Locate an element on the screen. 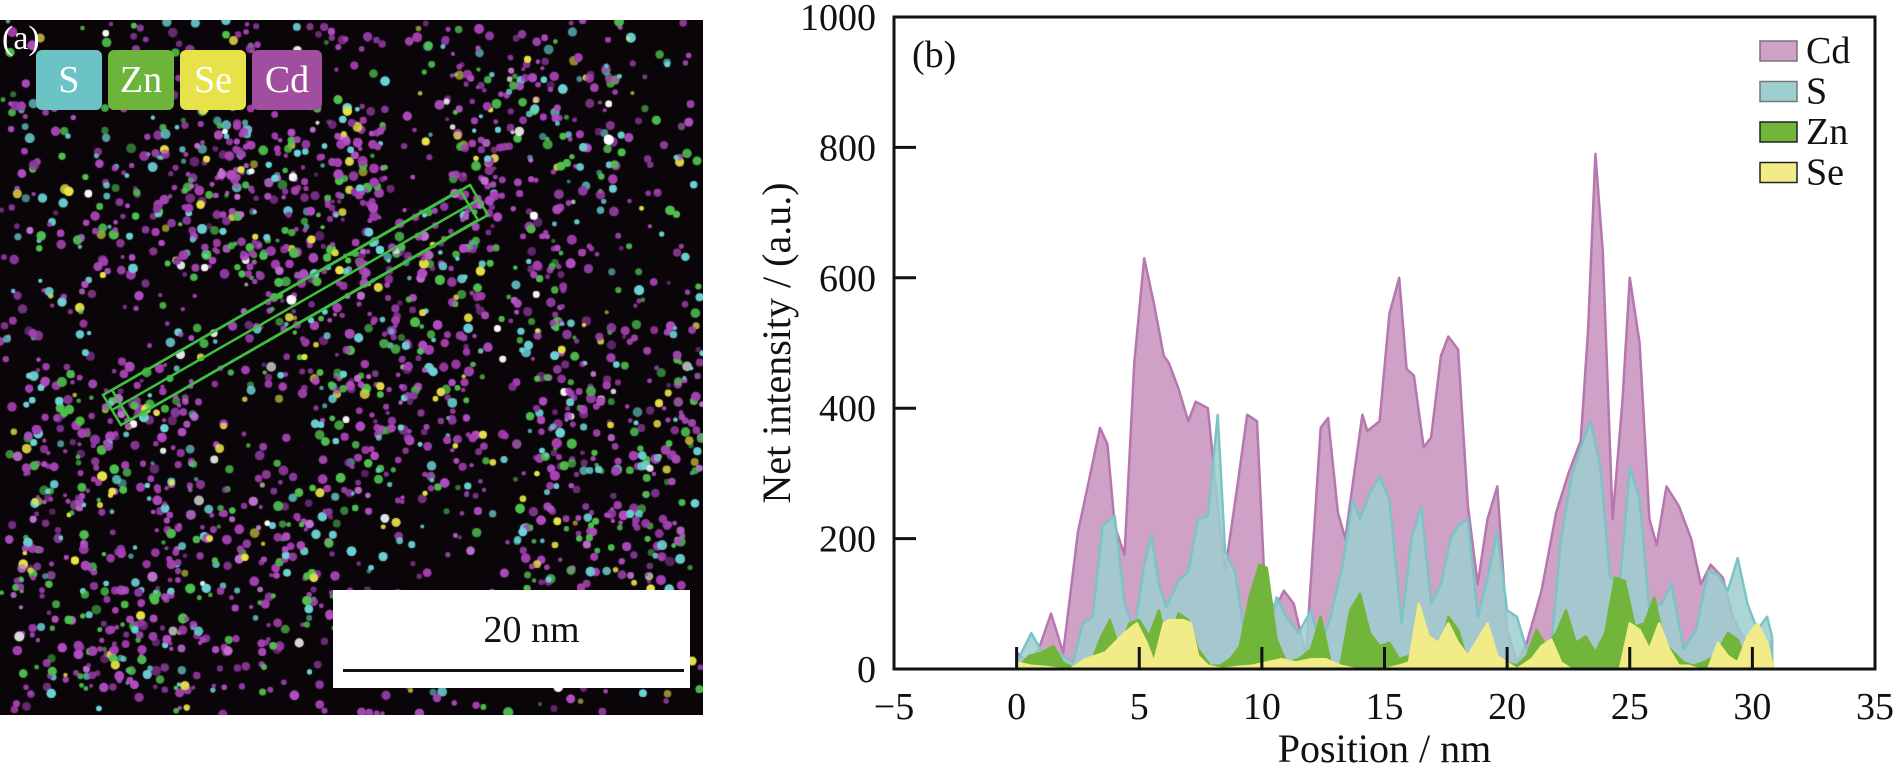  line-profile-overlay is located at coordinates (295, 305).